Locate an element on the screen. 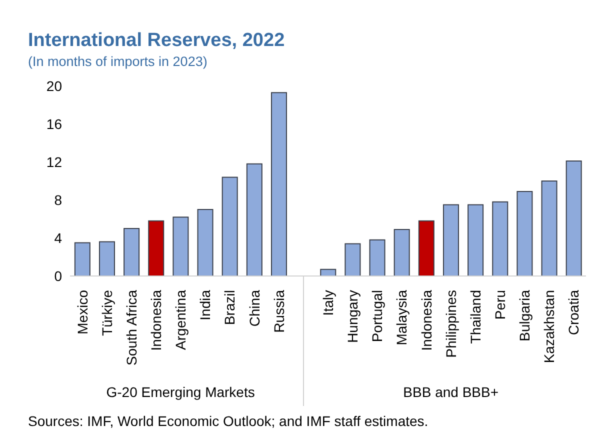 Image resolution: width=599 pixels, height=447 pixels. x-tick-label: Bulgaria is located at coordinates (524, 316).